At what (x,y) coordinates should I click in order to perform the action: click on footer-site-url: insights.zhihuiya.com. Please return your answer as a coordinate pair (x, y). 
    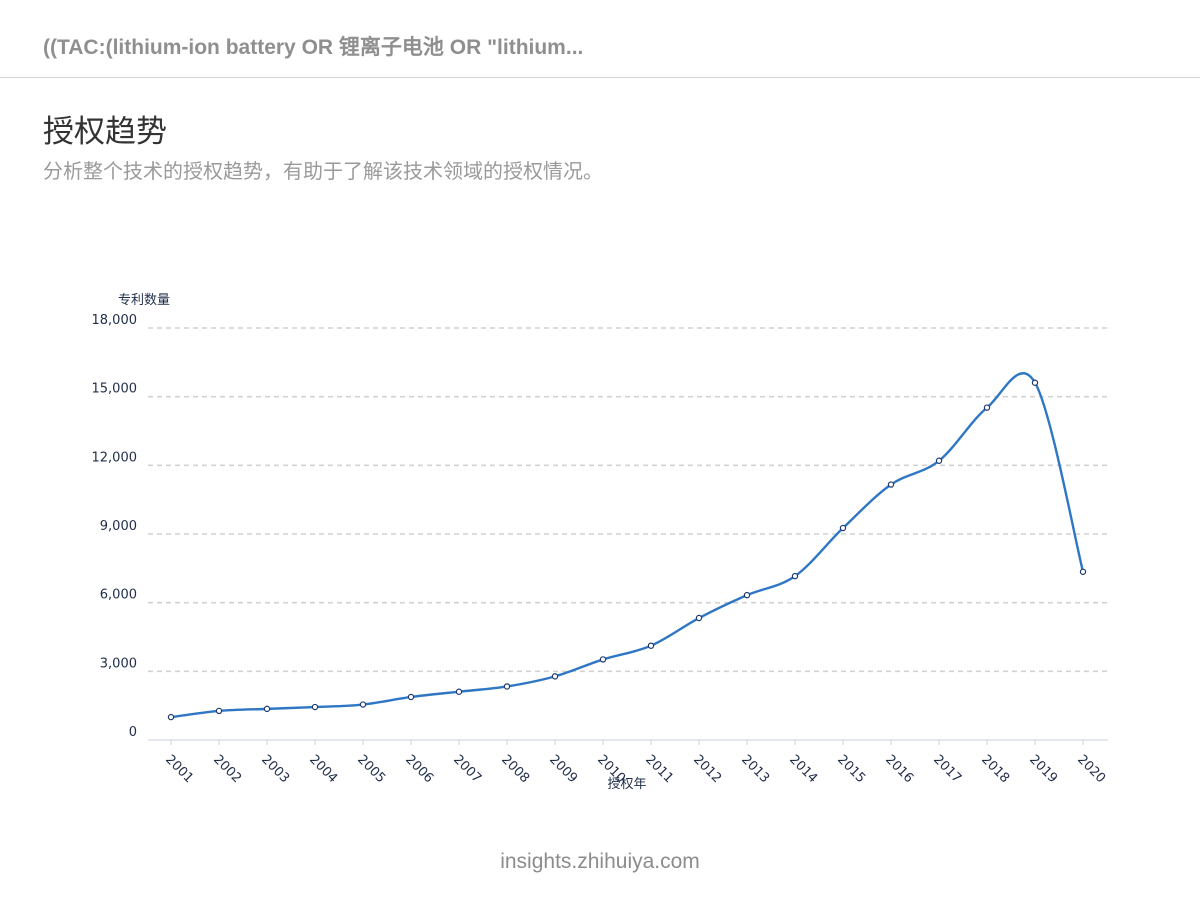
    Looking at the image, I should click on (600, 861).